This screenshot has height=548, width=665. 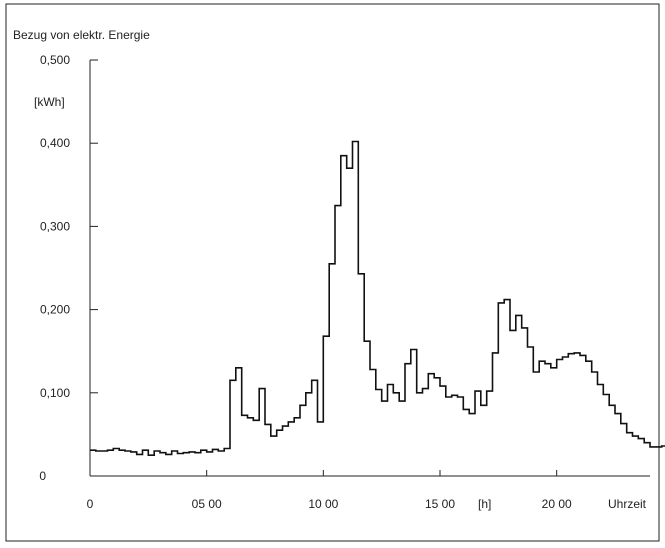 I want to click on y-tick-label: 0,300, so click(x=55, y=226).